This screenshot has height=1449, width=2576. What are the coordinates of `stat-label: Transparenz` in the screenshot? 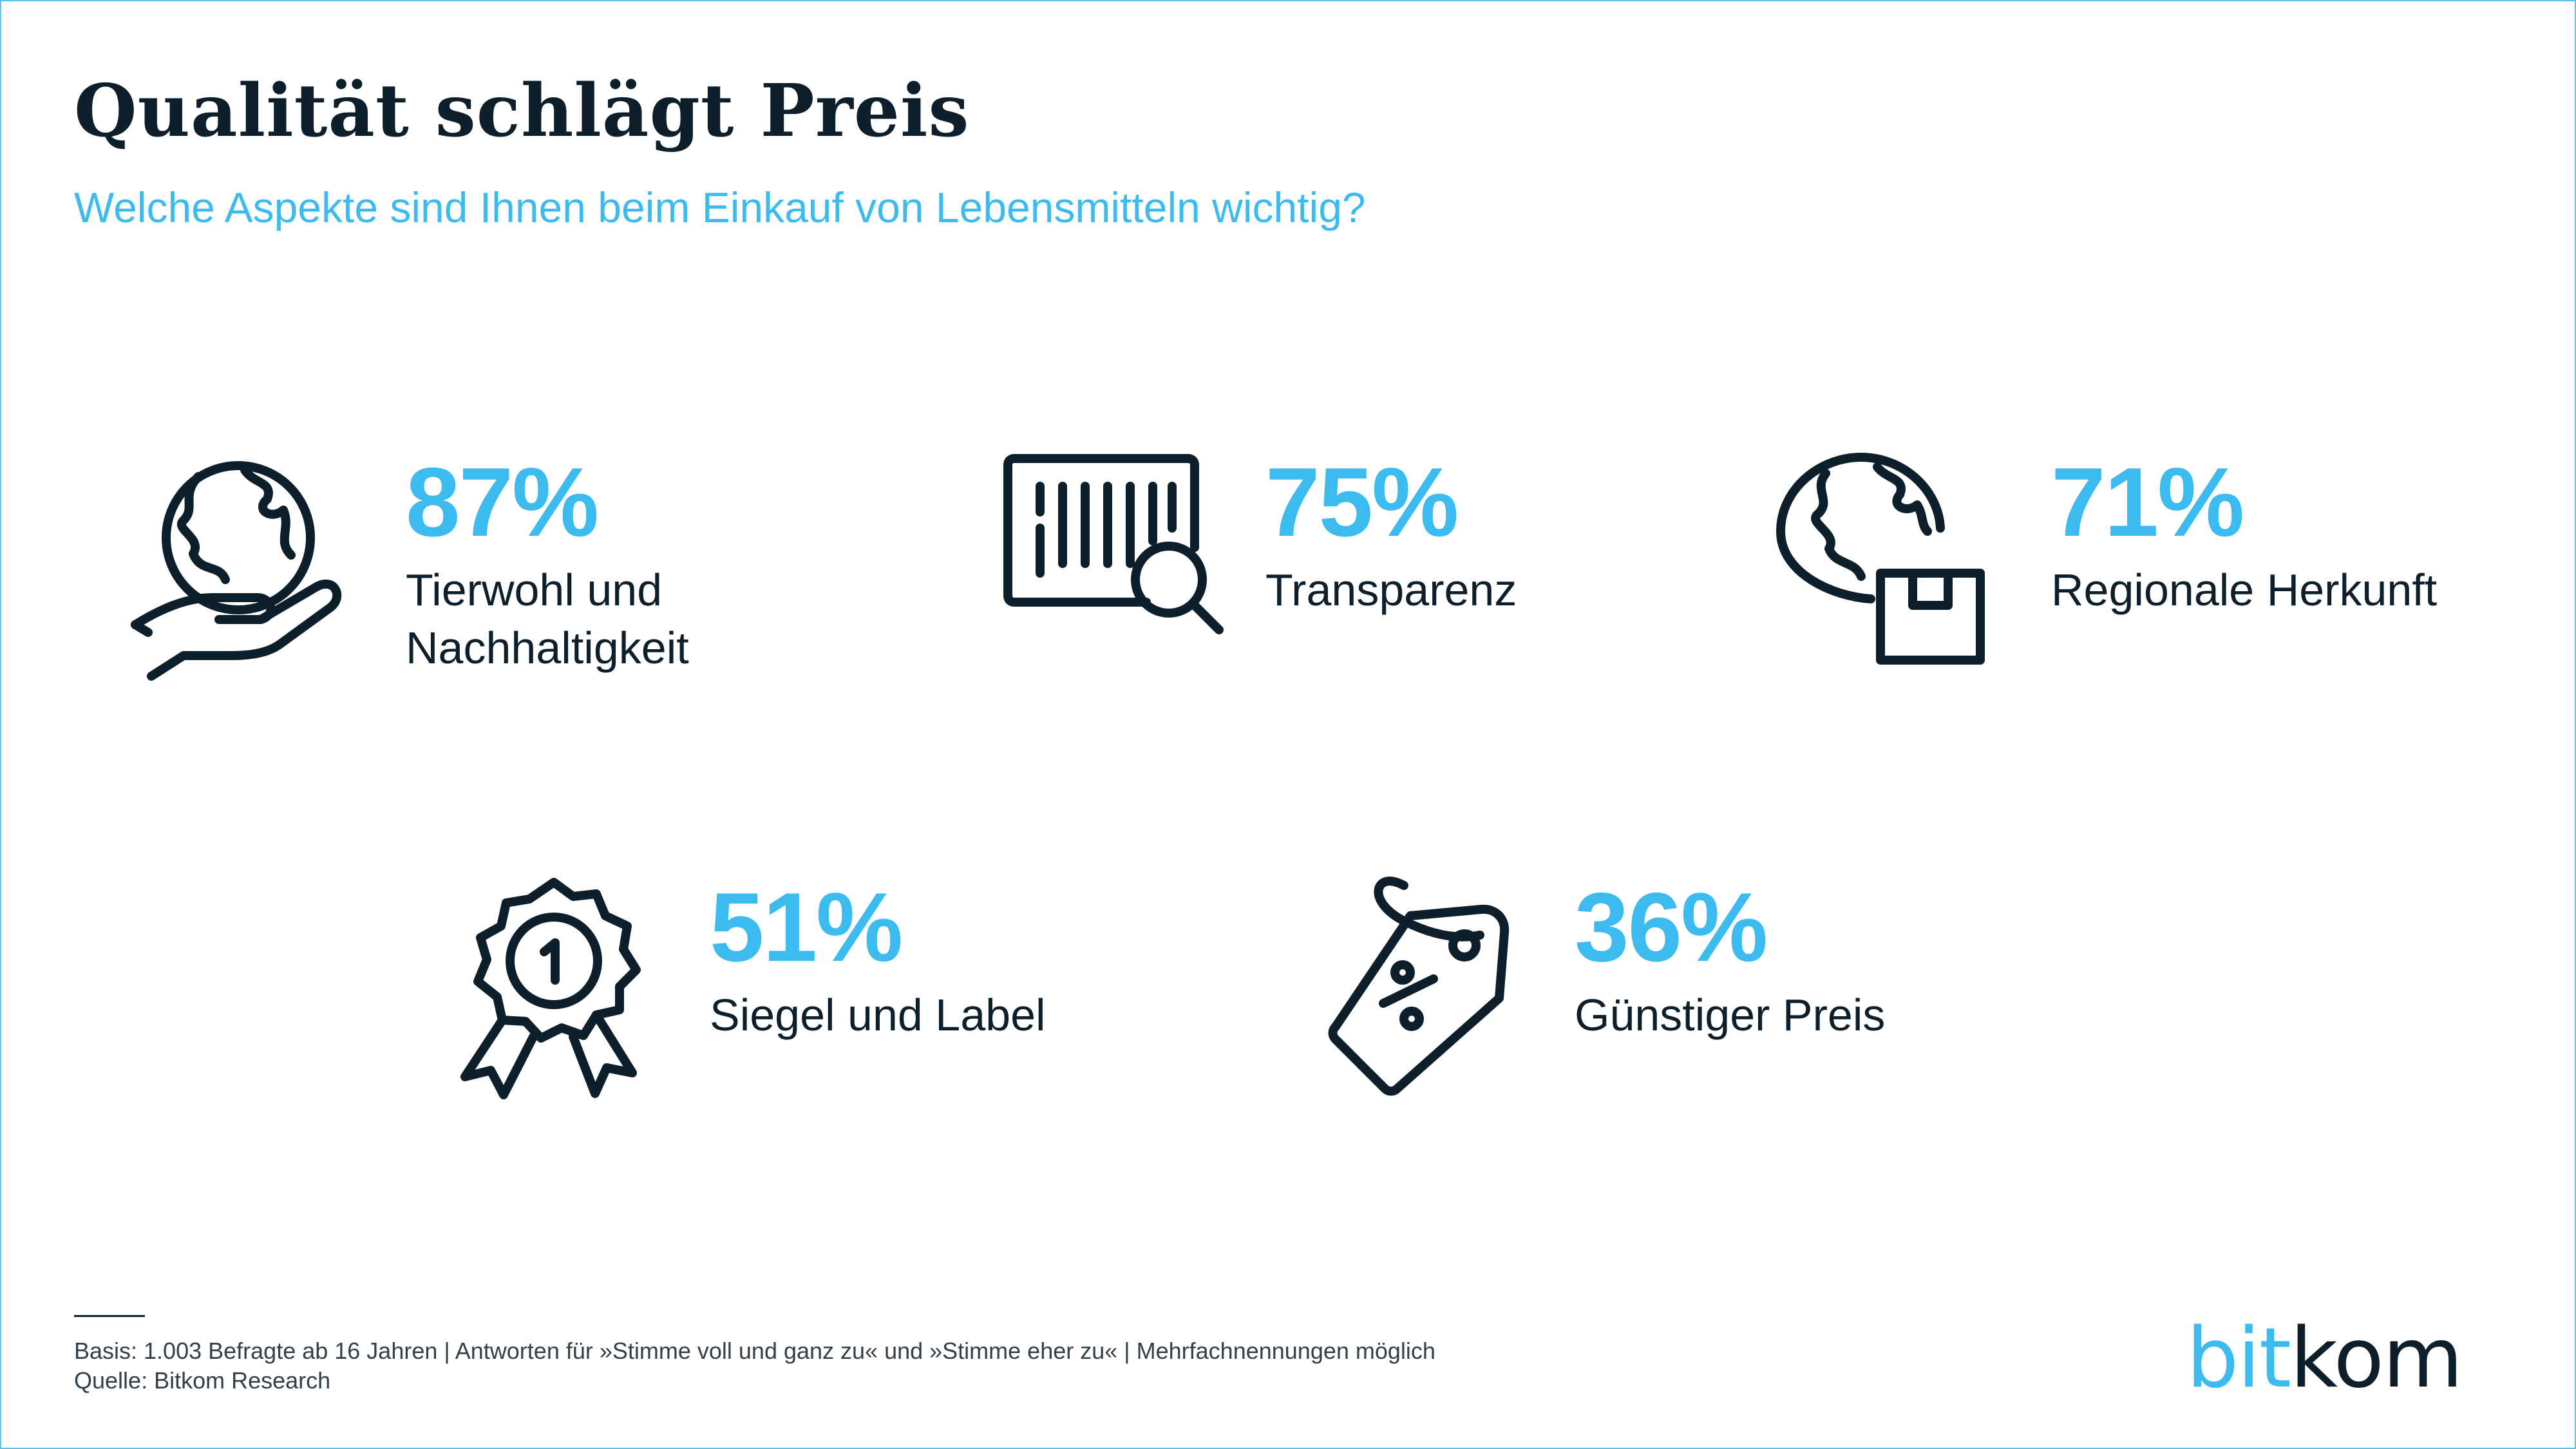 It's located at (1391, 590).